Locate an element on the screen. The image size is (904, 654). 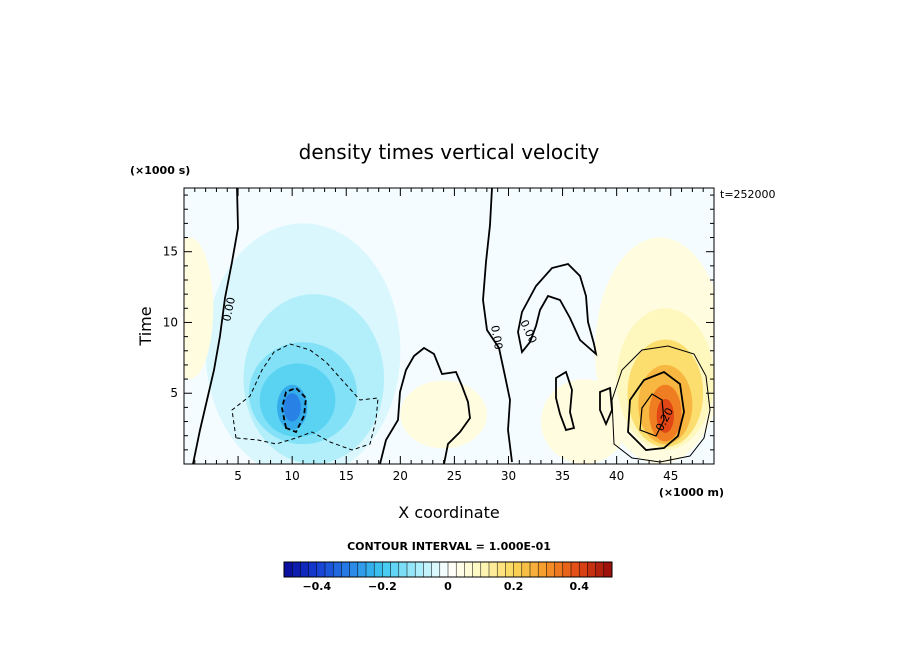
colorbar-tick-label: −0.4 is located at coordinates (316, 586).